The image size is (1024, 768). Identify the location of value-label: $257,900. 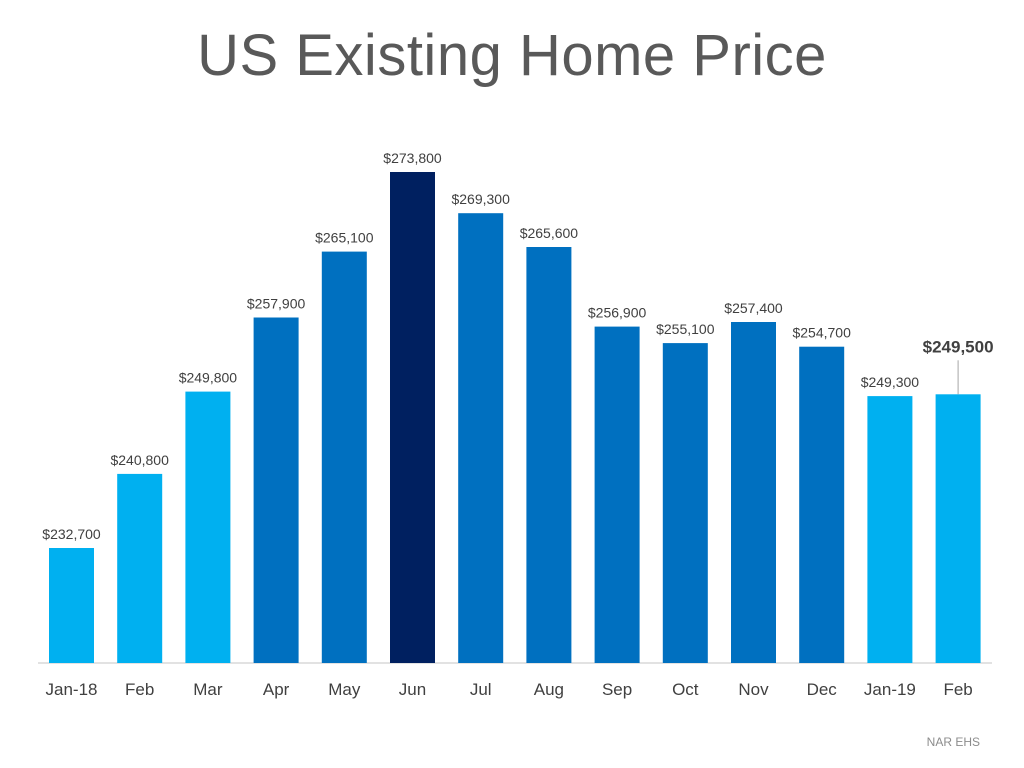
(276, 304).